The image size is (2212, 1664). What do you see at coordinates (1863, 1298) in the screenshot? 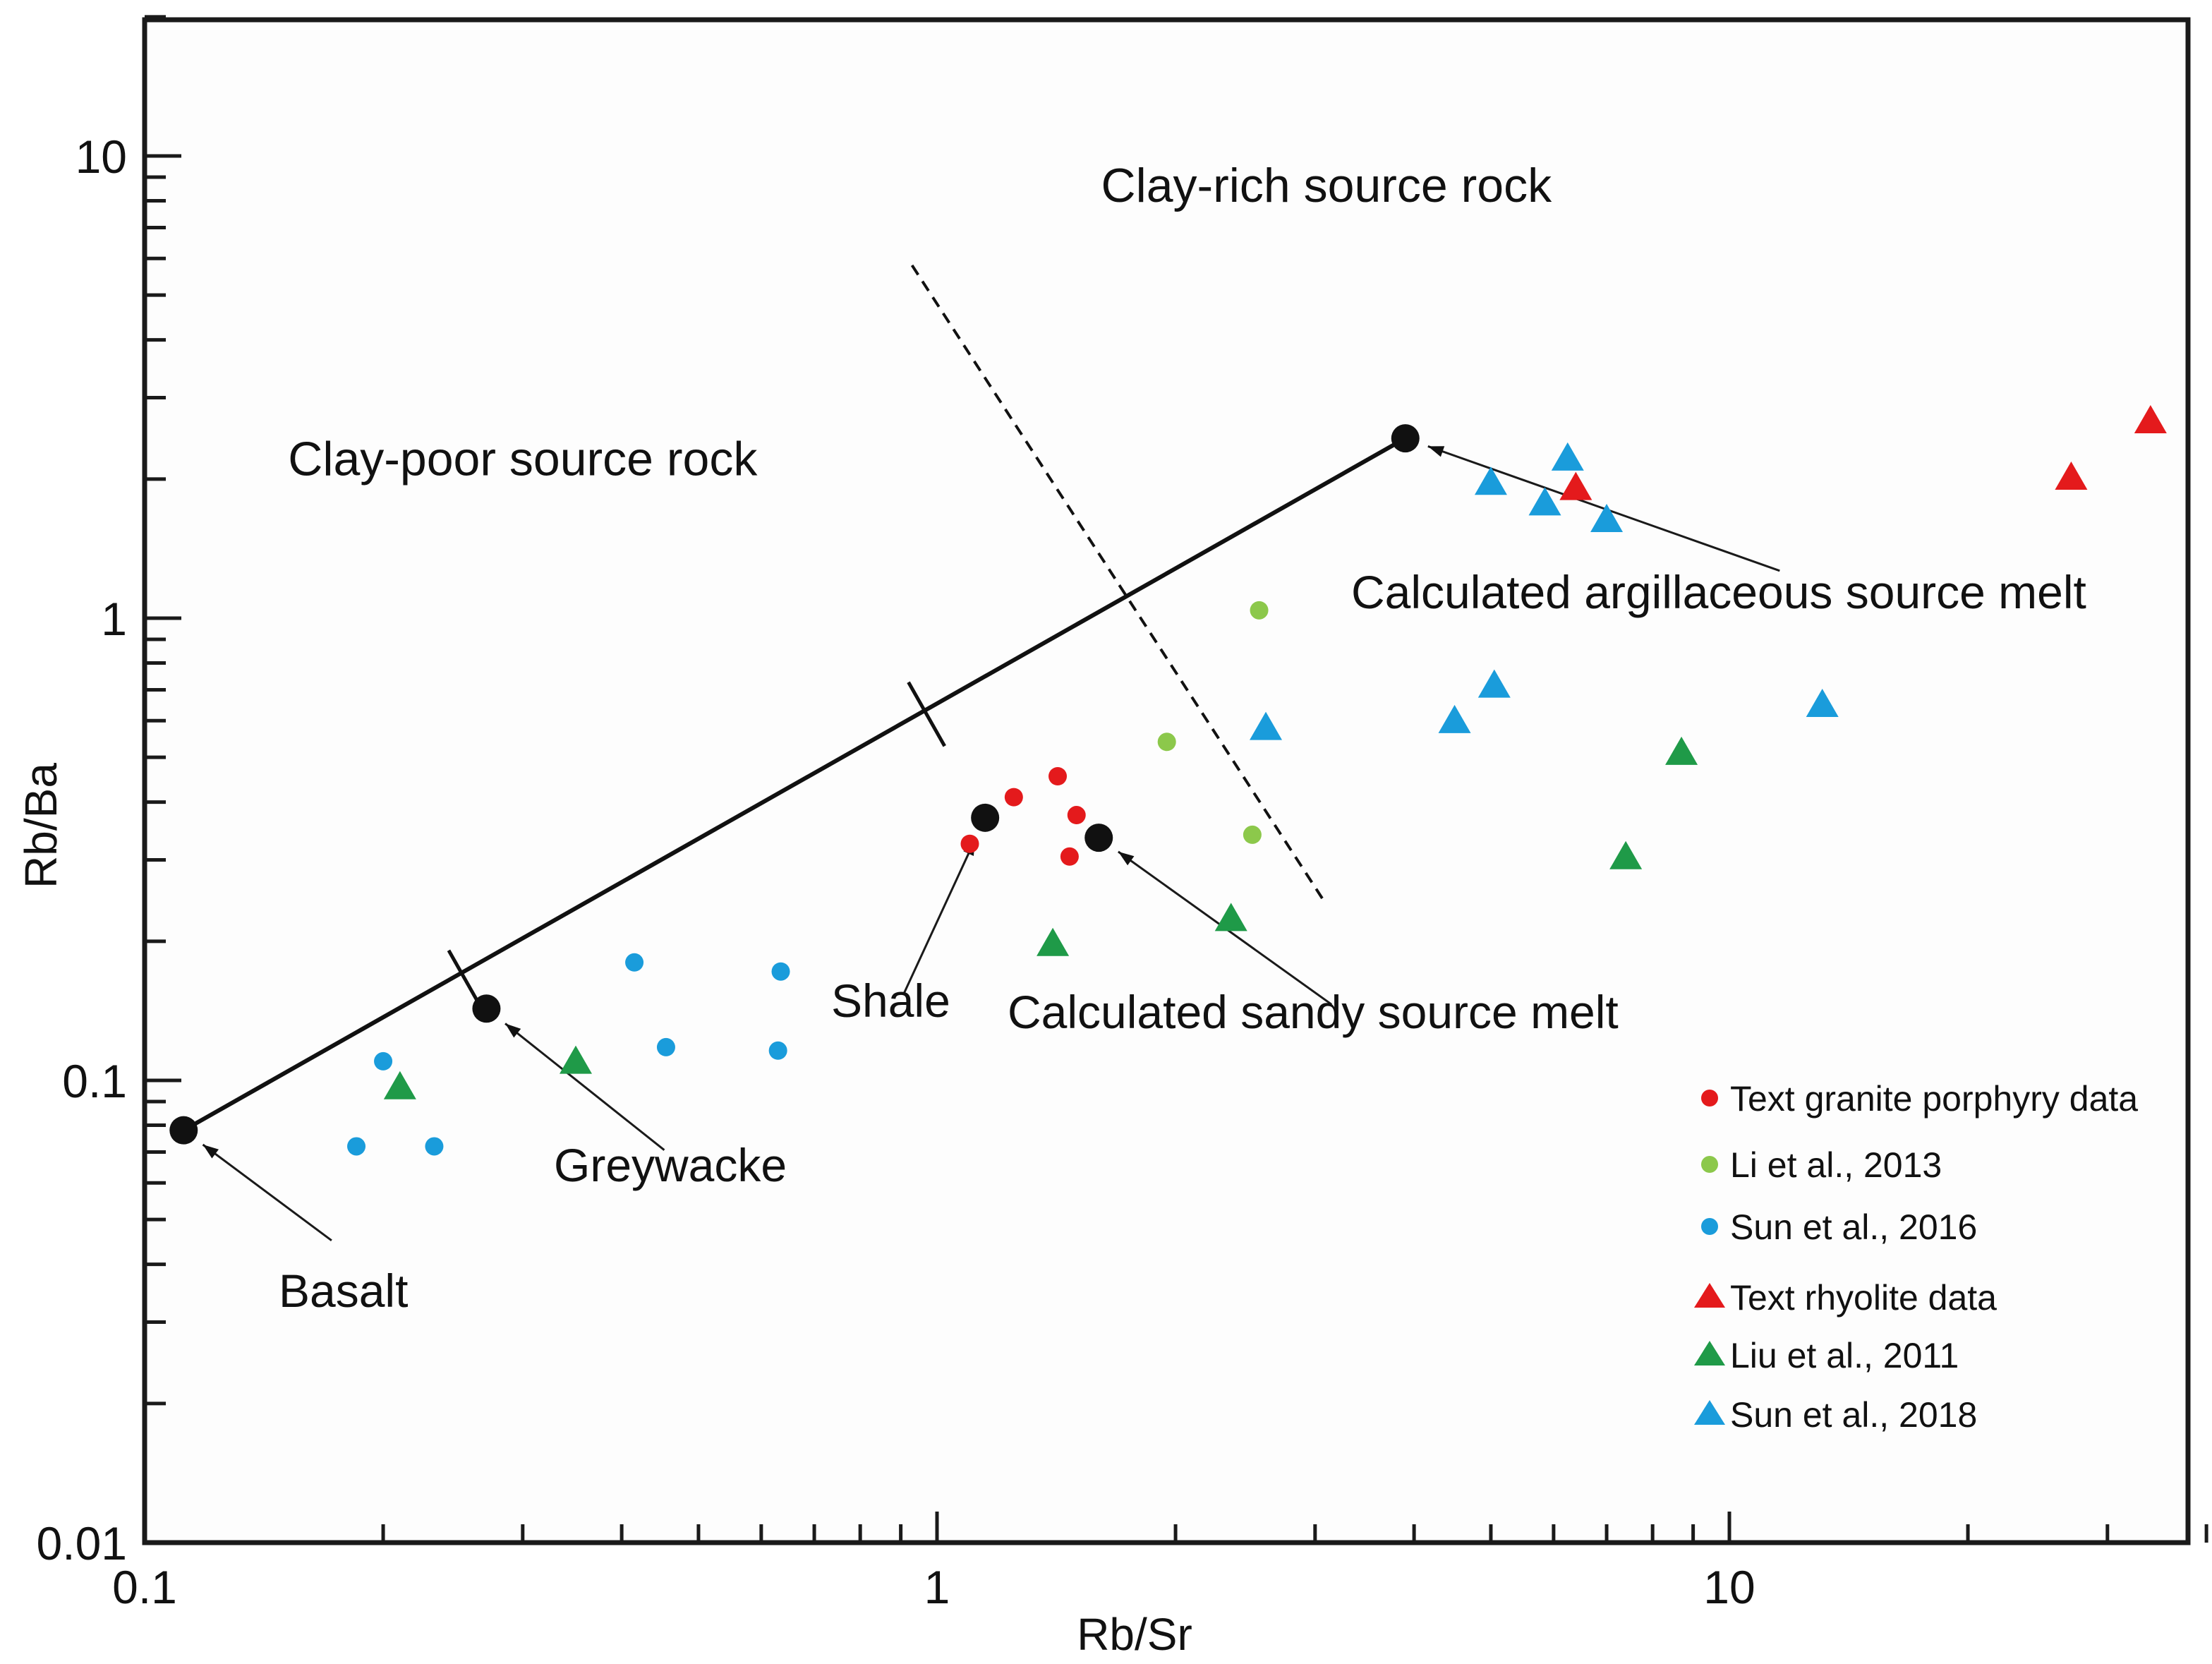
I see `legend-label: Text rhyolite data` at bounding box center [1863, 1298].